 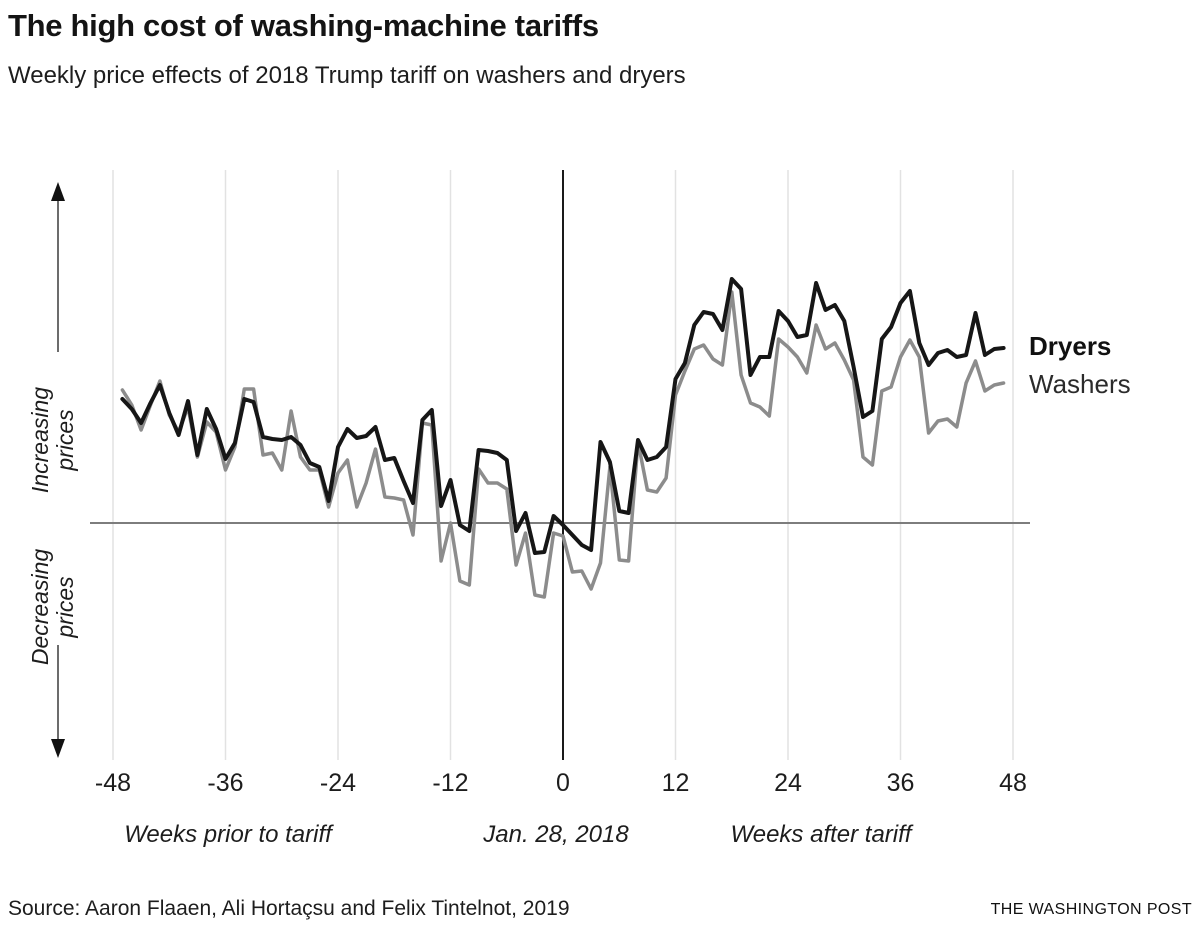 What do you see at coordinates (65, 440) in the screenshot?
I see `increasing-prices-label-line2: prices` at bounding box center [65, 440].